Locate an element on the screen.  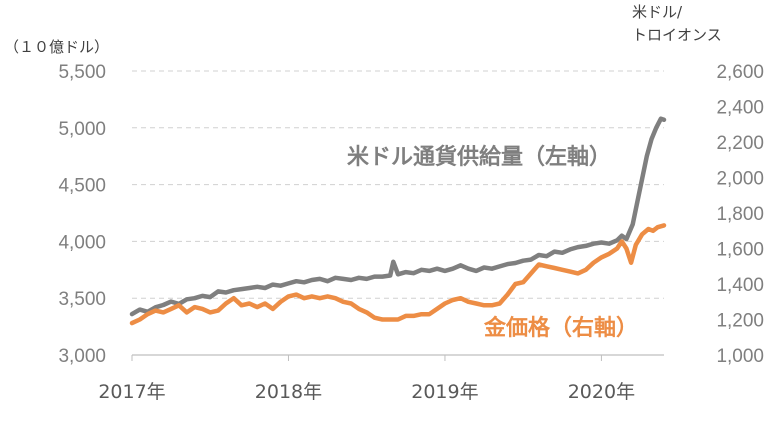
left-axis-tick-label: 4,500 is located at coordinates (82, 186).